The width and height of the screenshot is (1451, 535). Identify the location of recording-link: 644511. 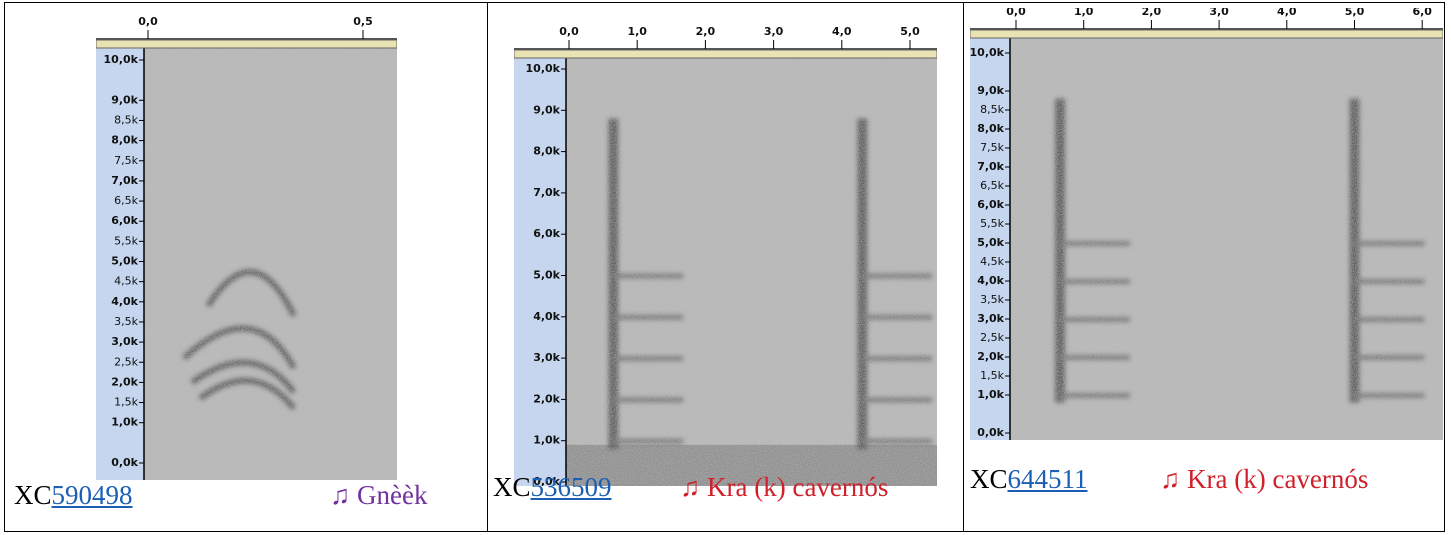
(1047, 479).